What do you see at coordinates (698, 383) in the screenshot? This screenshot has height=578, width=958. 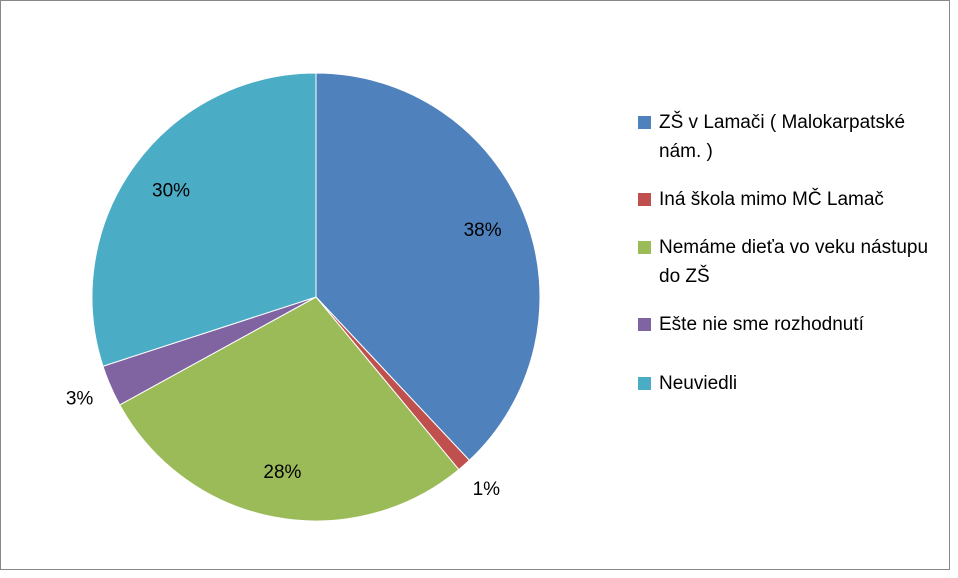 I see `legend-label: Neuviedli` at bounding box center [698, 383].